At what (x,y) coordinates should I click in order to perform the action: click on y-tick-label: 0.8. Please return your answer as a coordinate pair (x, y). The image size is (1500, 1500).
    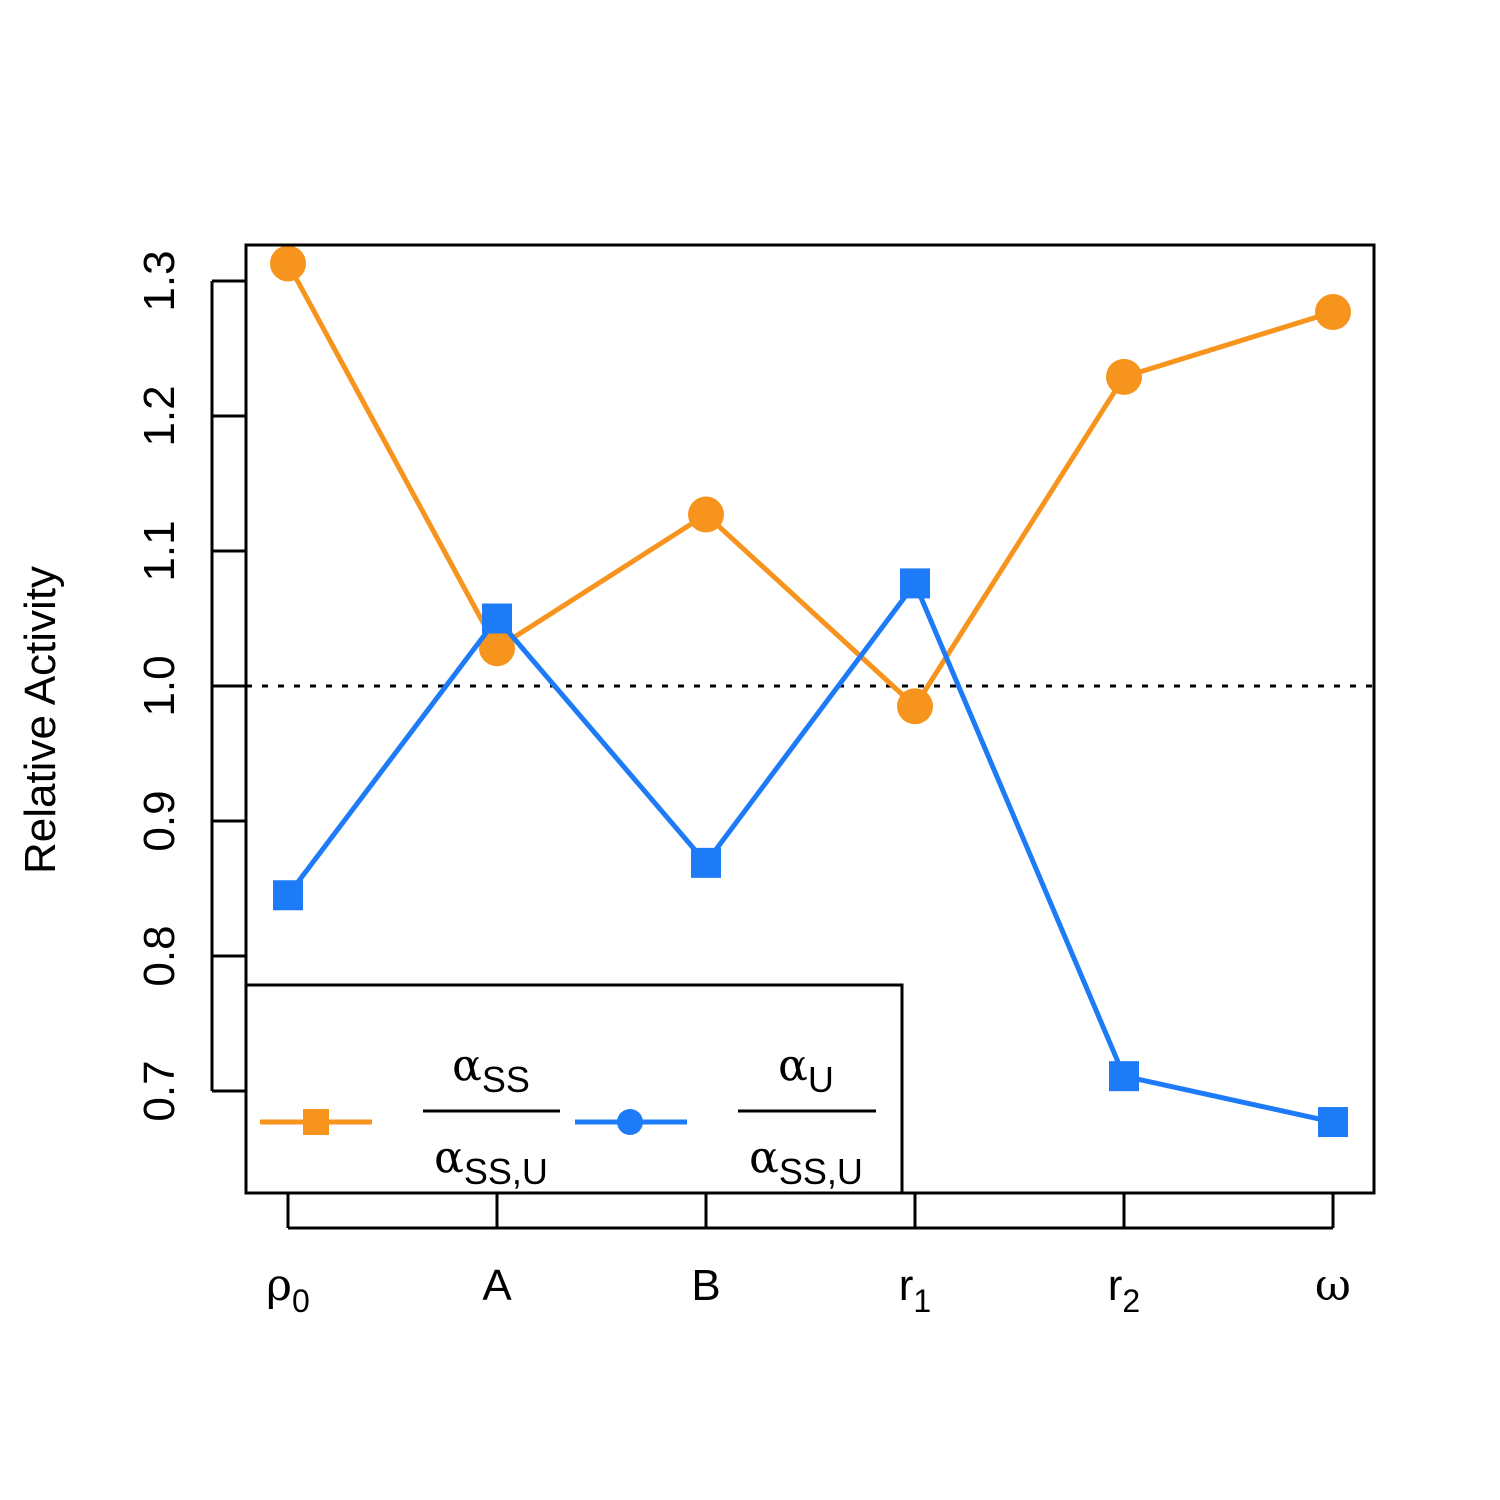
    Looking at the image, I should click on (159, 955).